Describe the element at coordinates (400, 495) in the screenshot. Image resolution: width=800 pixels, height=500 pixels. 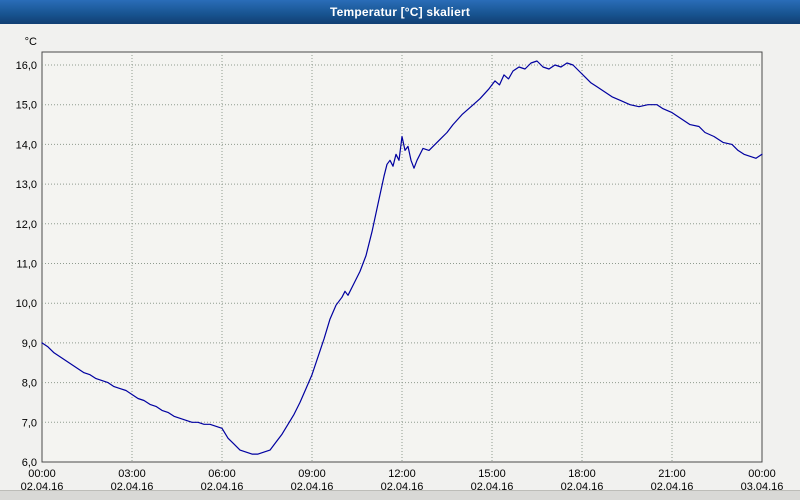
I see `window-bottom-strip` at that location.